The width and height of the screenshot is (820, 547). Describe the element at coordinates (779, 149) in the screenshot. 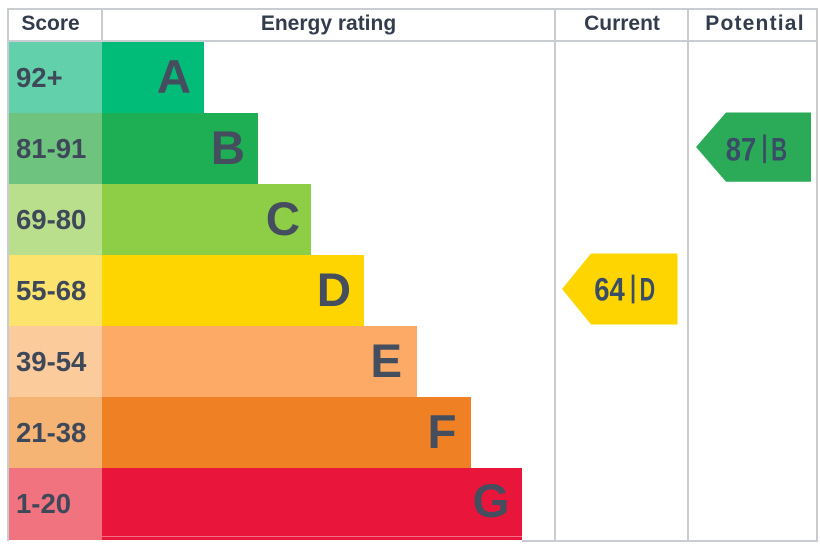

I see `svg-text: B` at that location.